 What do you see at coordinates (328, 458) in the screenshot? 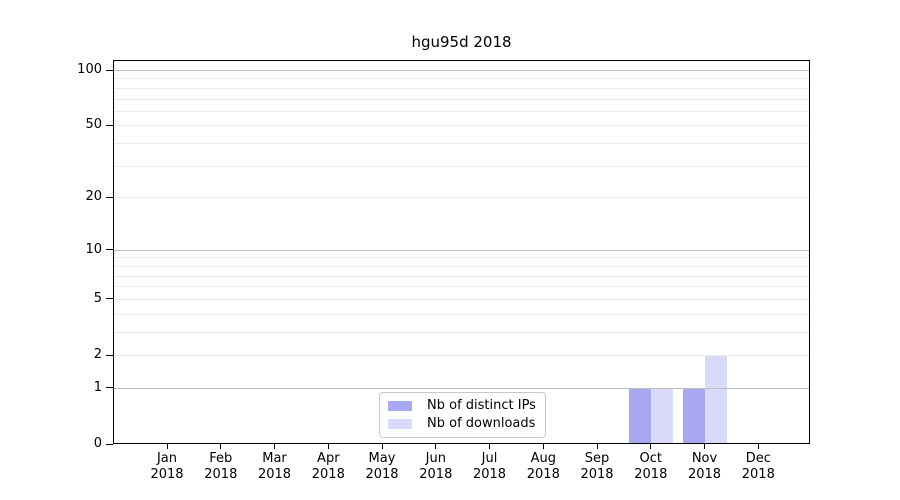
I see `x-tick-month: Apr` at bounding box center [328, 458].